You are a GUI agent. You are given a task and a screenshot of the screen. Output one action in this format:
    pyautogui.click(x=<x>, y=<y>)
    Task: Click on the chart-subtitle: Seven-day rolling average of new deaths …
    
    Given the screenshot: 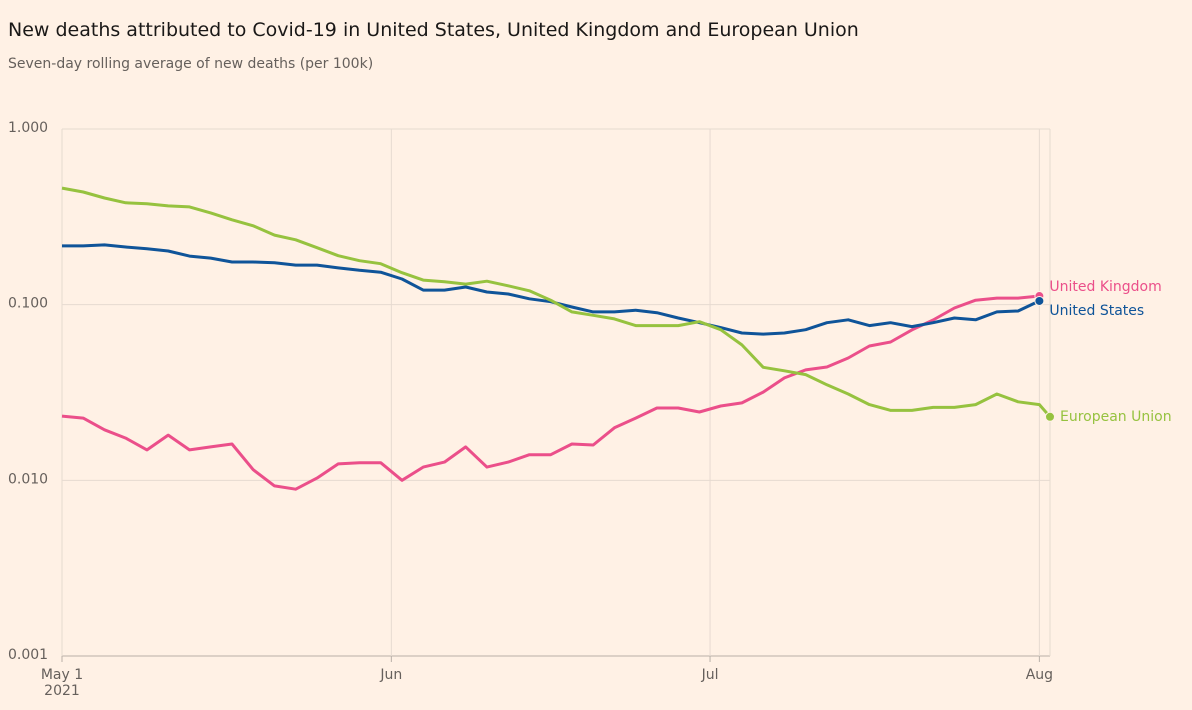 What is the action you would take?
    pyautogui.click(x=191, y=64)
    